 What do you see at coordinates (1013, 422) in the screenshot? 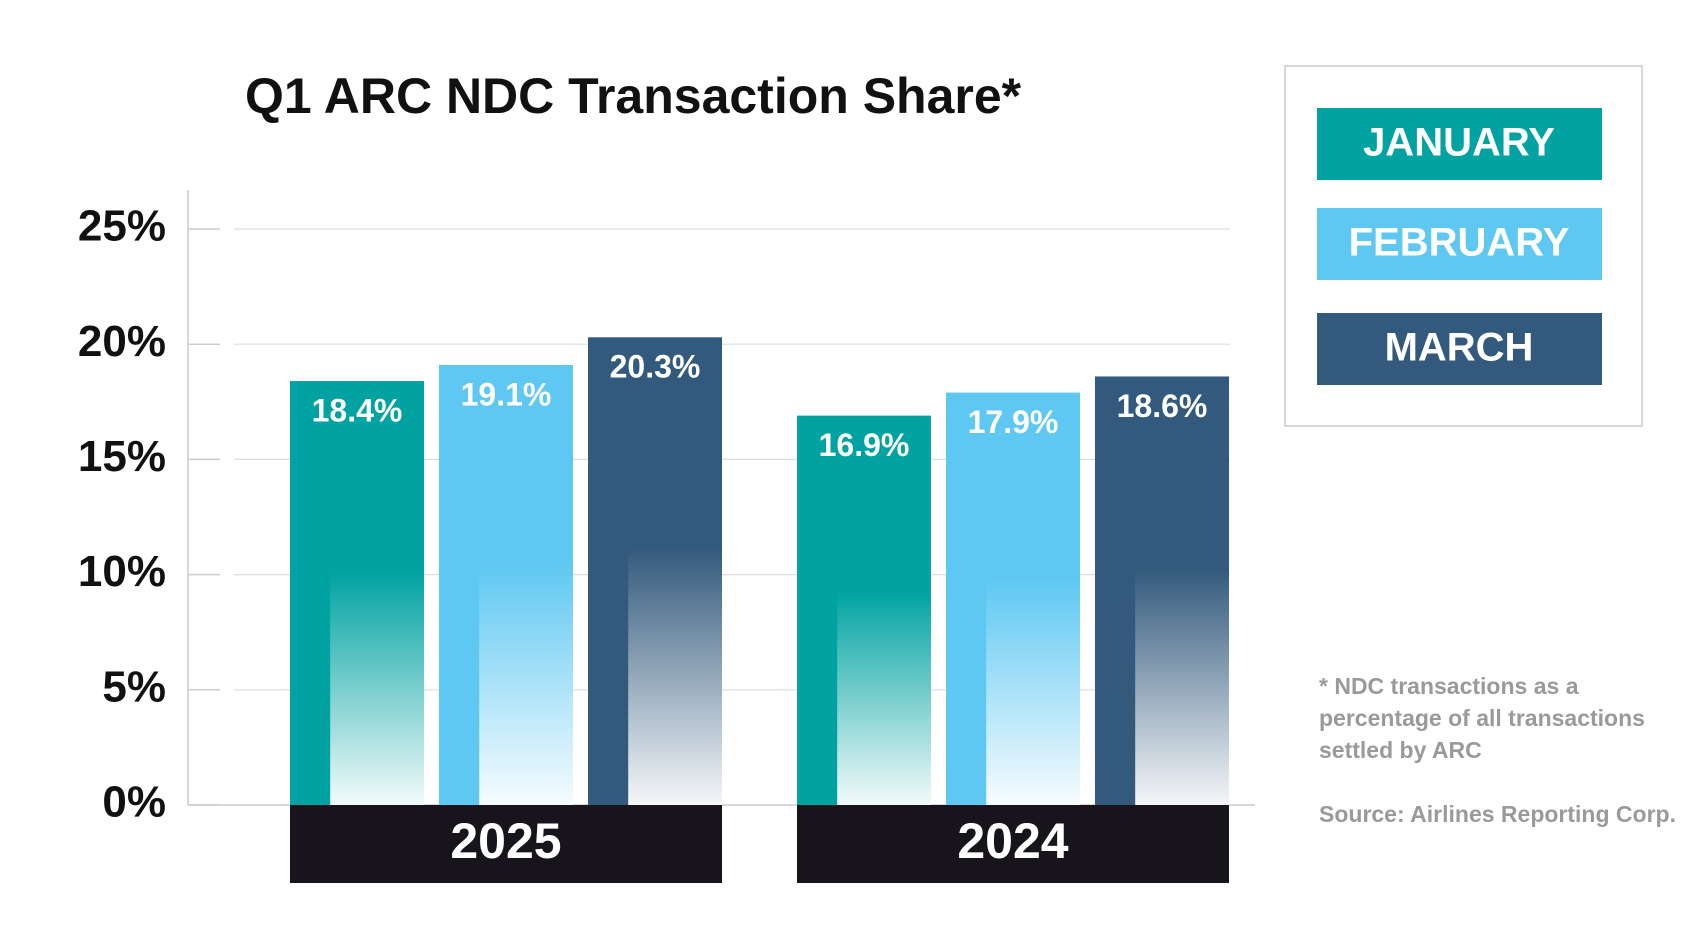
I see `value-label: 17.9%` at bounding box center [1013, 422].